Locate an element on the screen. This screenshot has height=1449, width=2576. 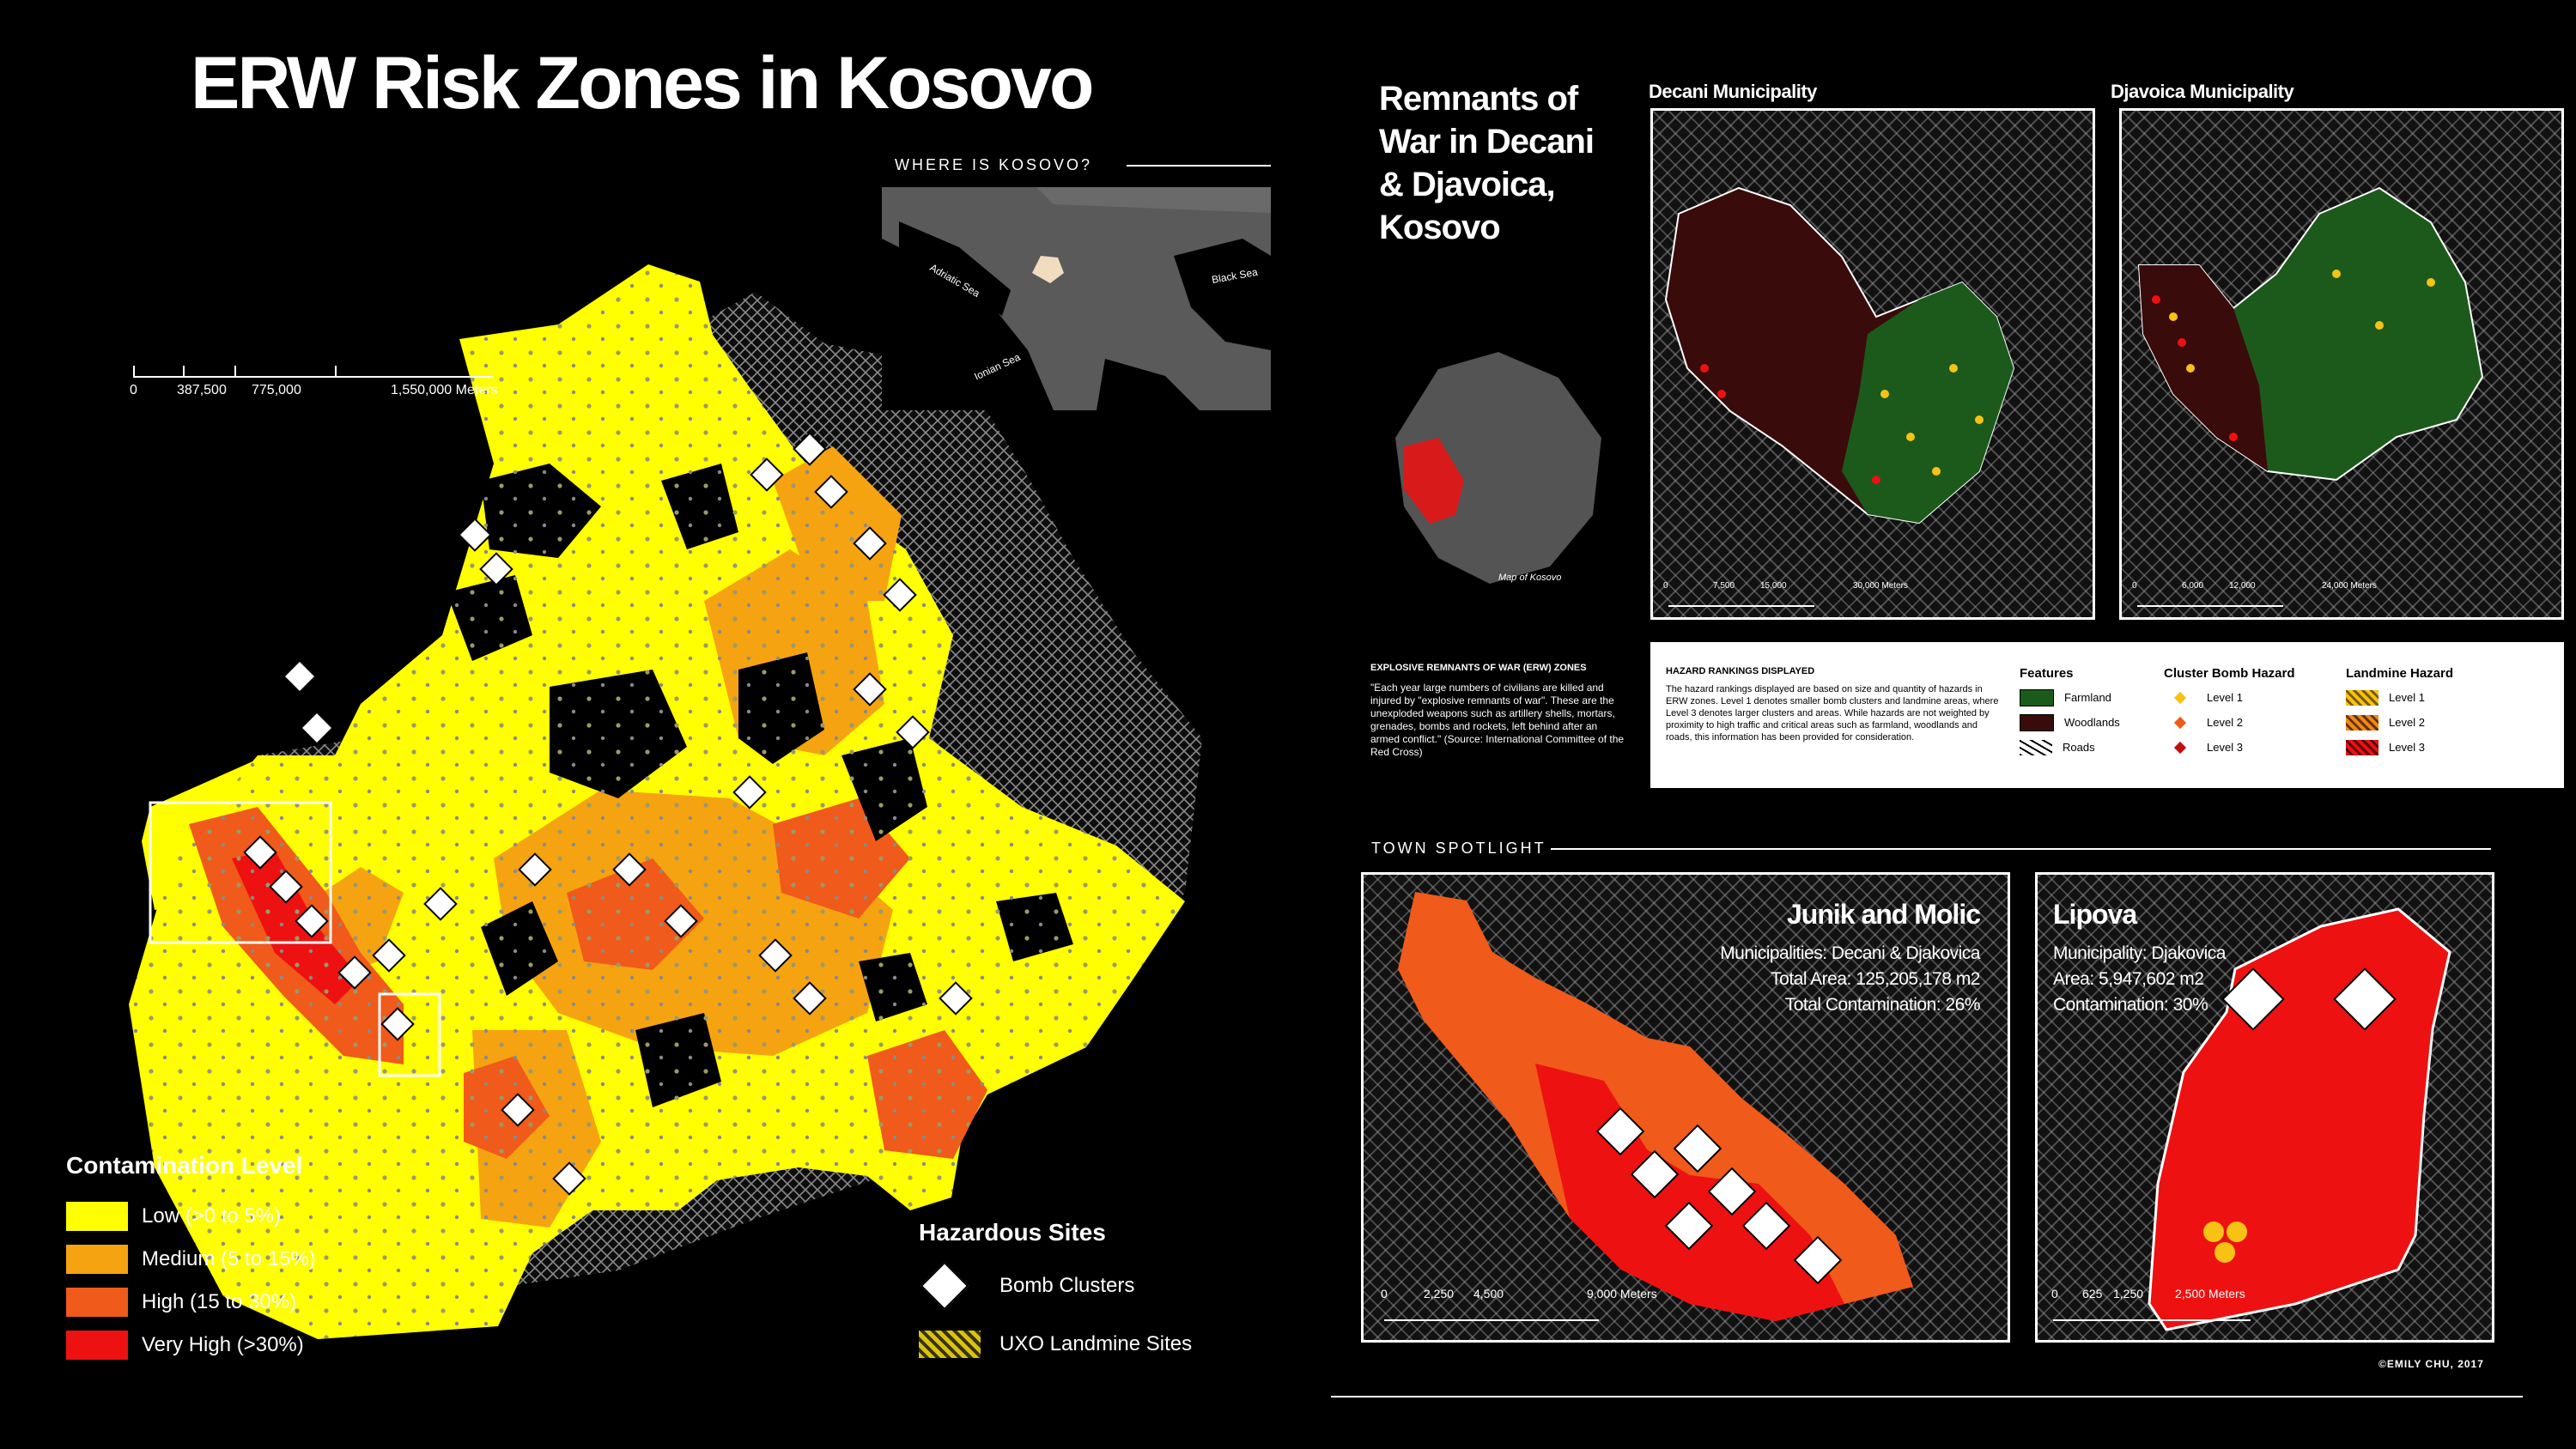
locator-map-label: Map of Kosovo is located at coordinates (1529, 578).